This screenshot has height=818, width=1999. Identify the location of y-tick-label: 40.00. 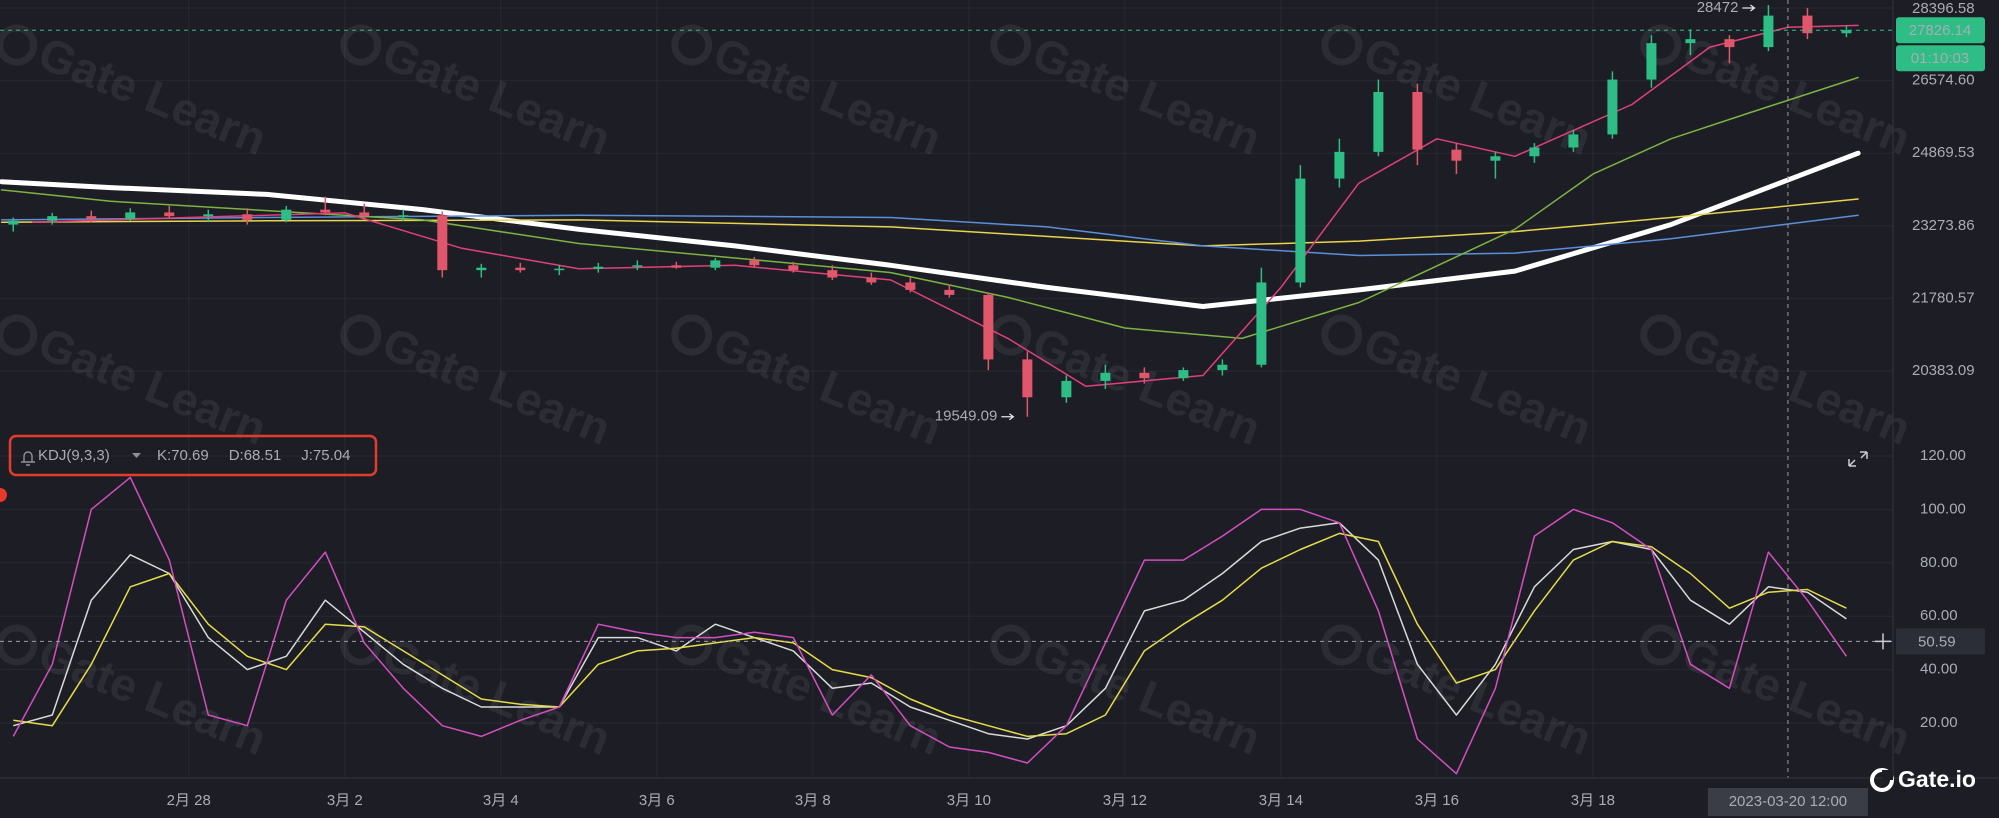
(1939, 669).